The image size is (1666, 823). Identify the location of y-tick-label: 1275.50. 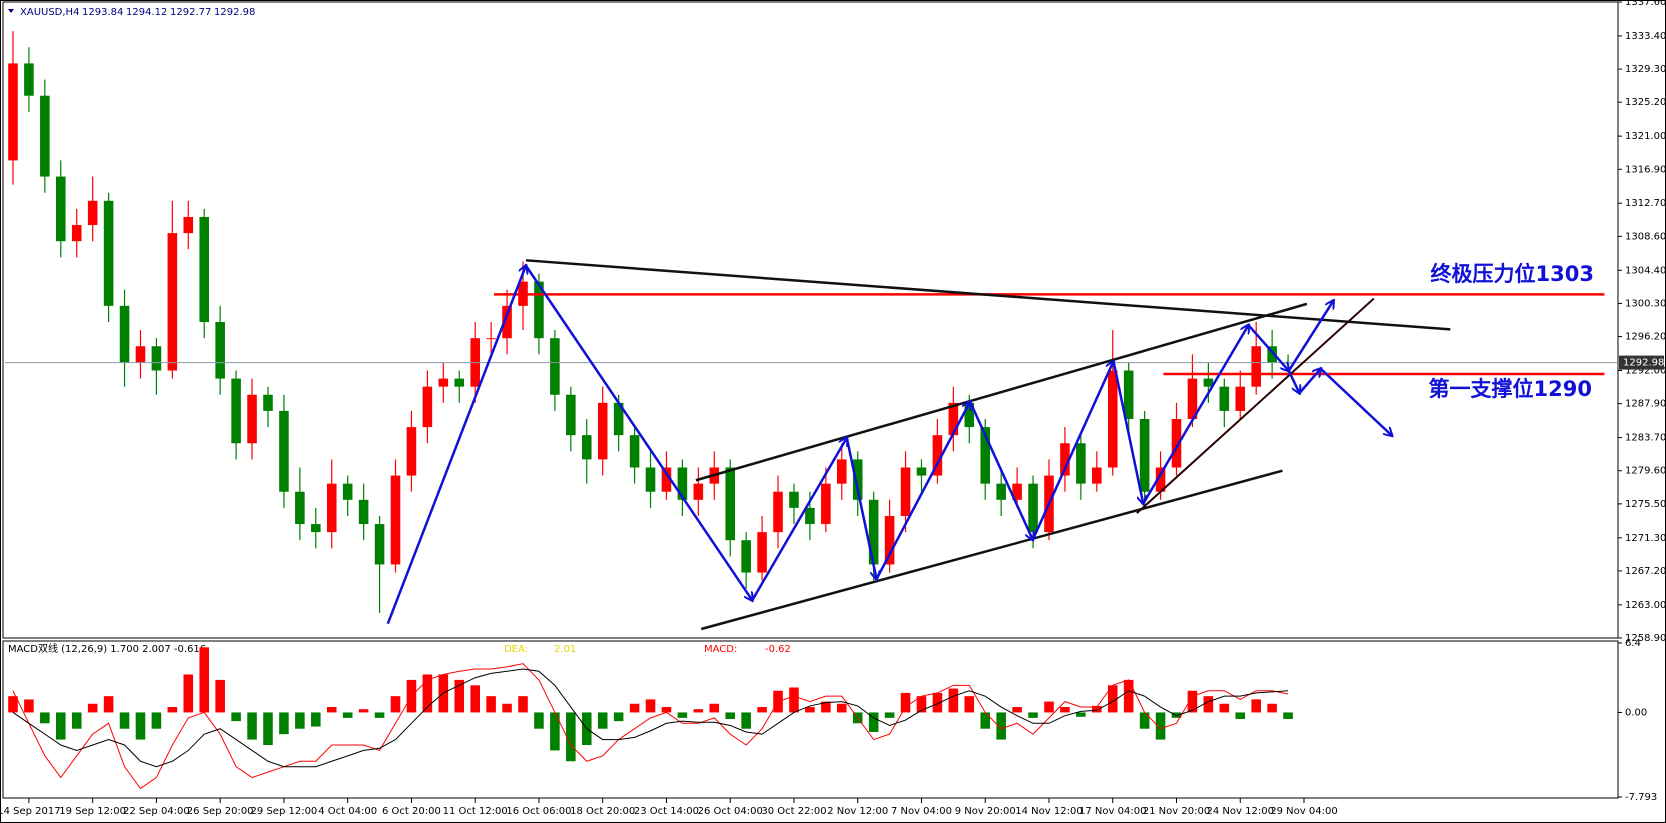
(1645, 504).